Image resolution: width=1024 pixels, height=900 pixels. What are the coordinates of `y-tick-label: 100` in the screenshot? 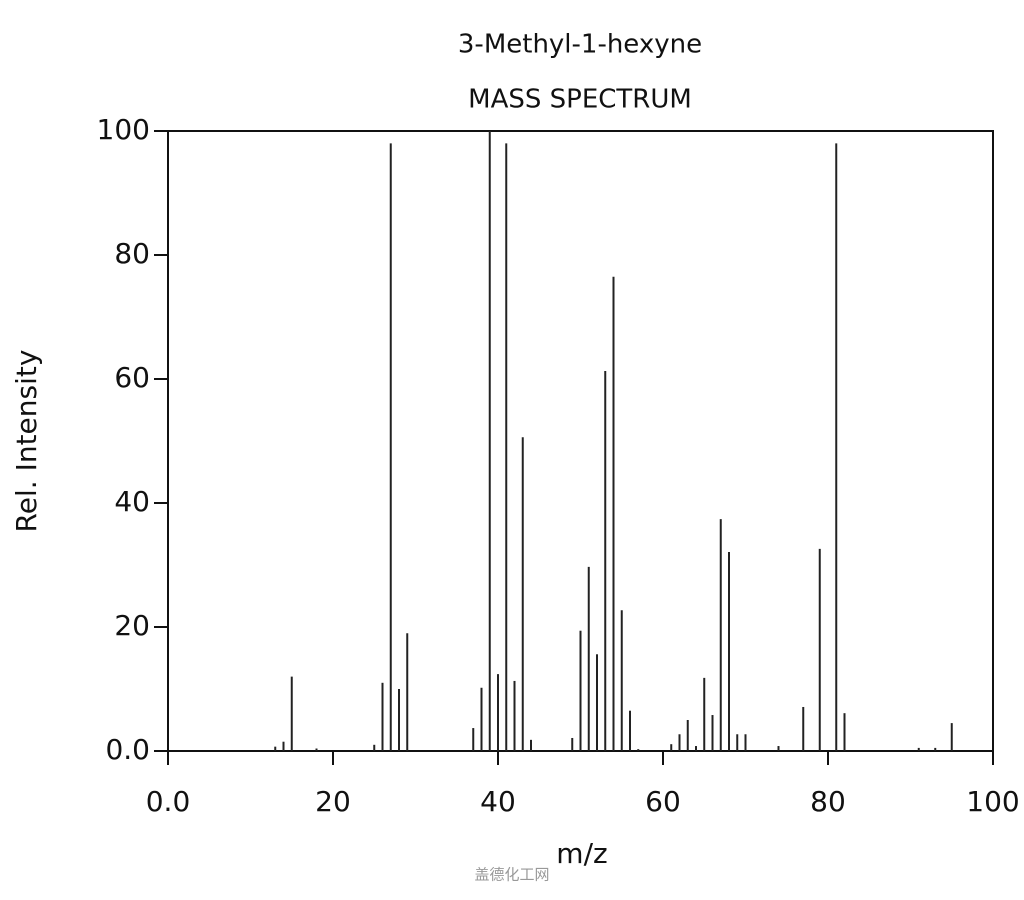 It's located at (123, 129).